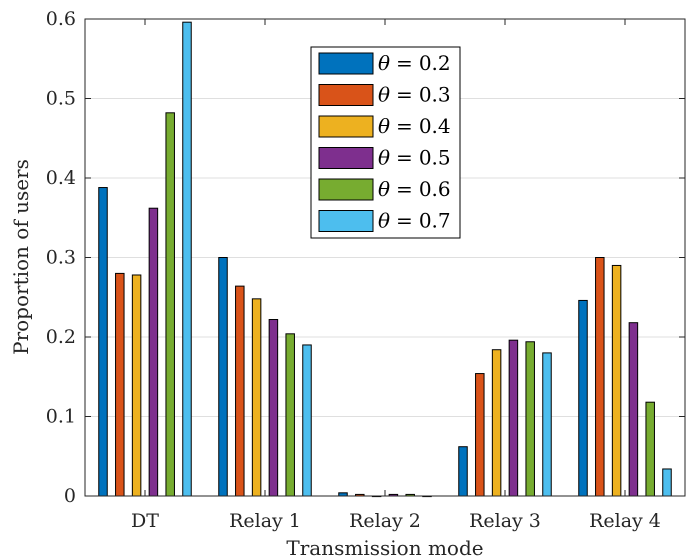 The height and width of the screenshot is (560, 697). What do you see at coordinates (61, 99) in the screenshot?
I see `y-tick-label: 0.5` at bounding box center [61, 99].